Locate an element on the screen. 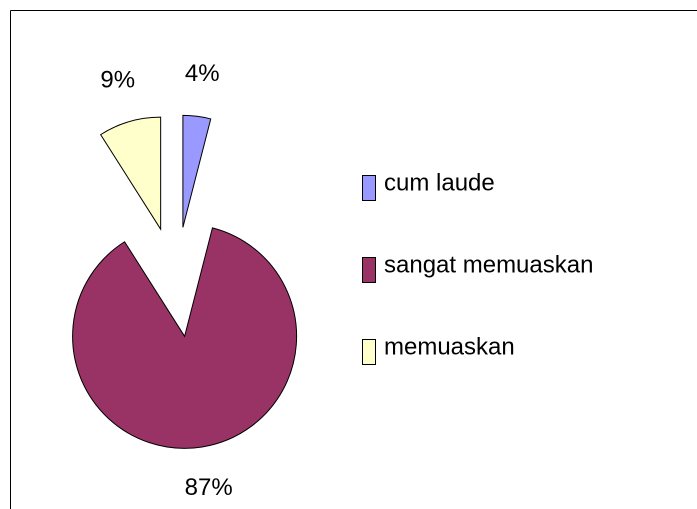 This screenshot has height=509, width=697. legend-label: sangat memuaskan is located at coordinates (488, 264).